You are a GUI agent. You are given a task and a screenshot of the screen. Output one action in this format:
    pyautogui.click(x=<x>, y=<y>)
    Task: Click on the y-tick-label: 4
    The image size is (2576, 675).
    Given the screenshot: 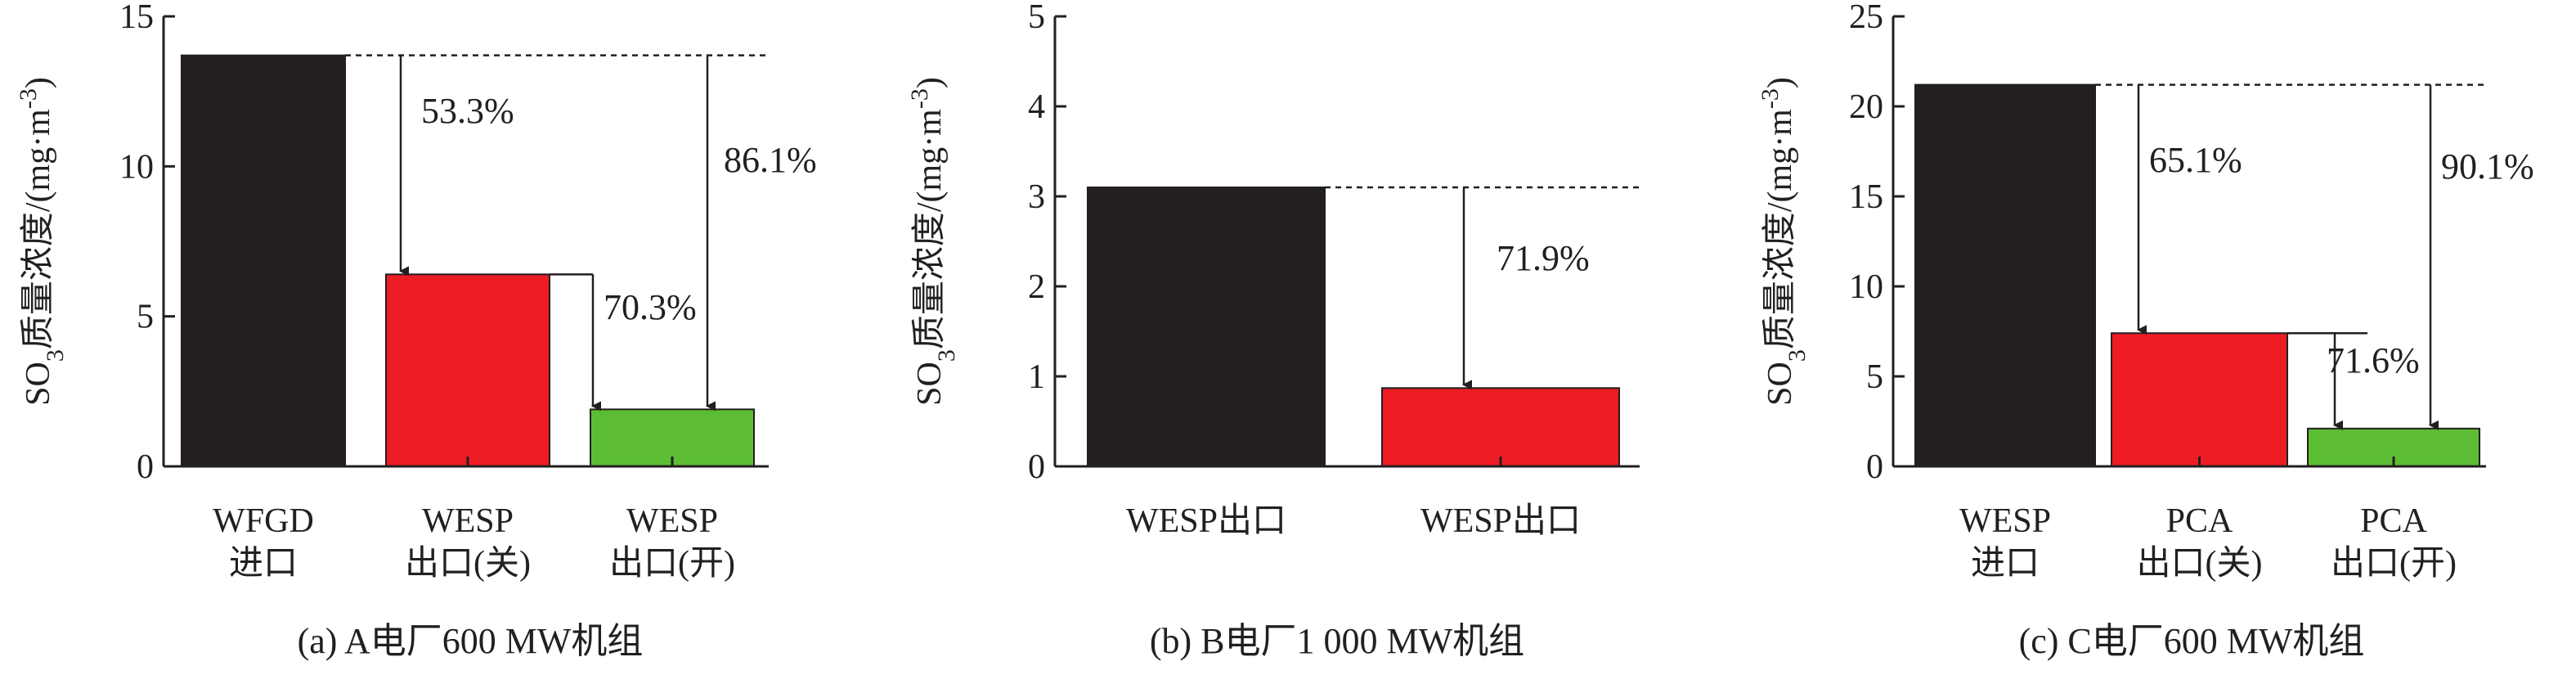 What is the action you would take?
    pyautogui.click(x=1036, y=107)
    